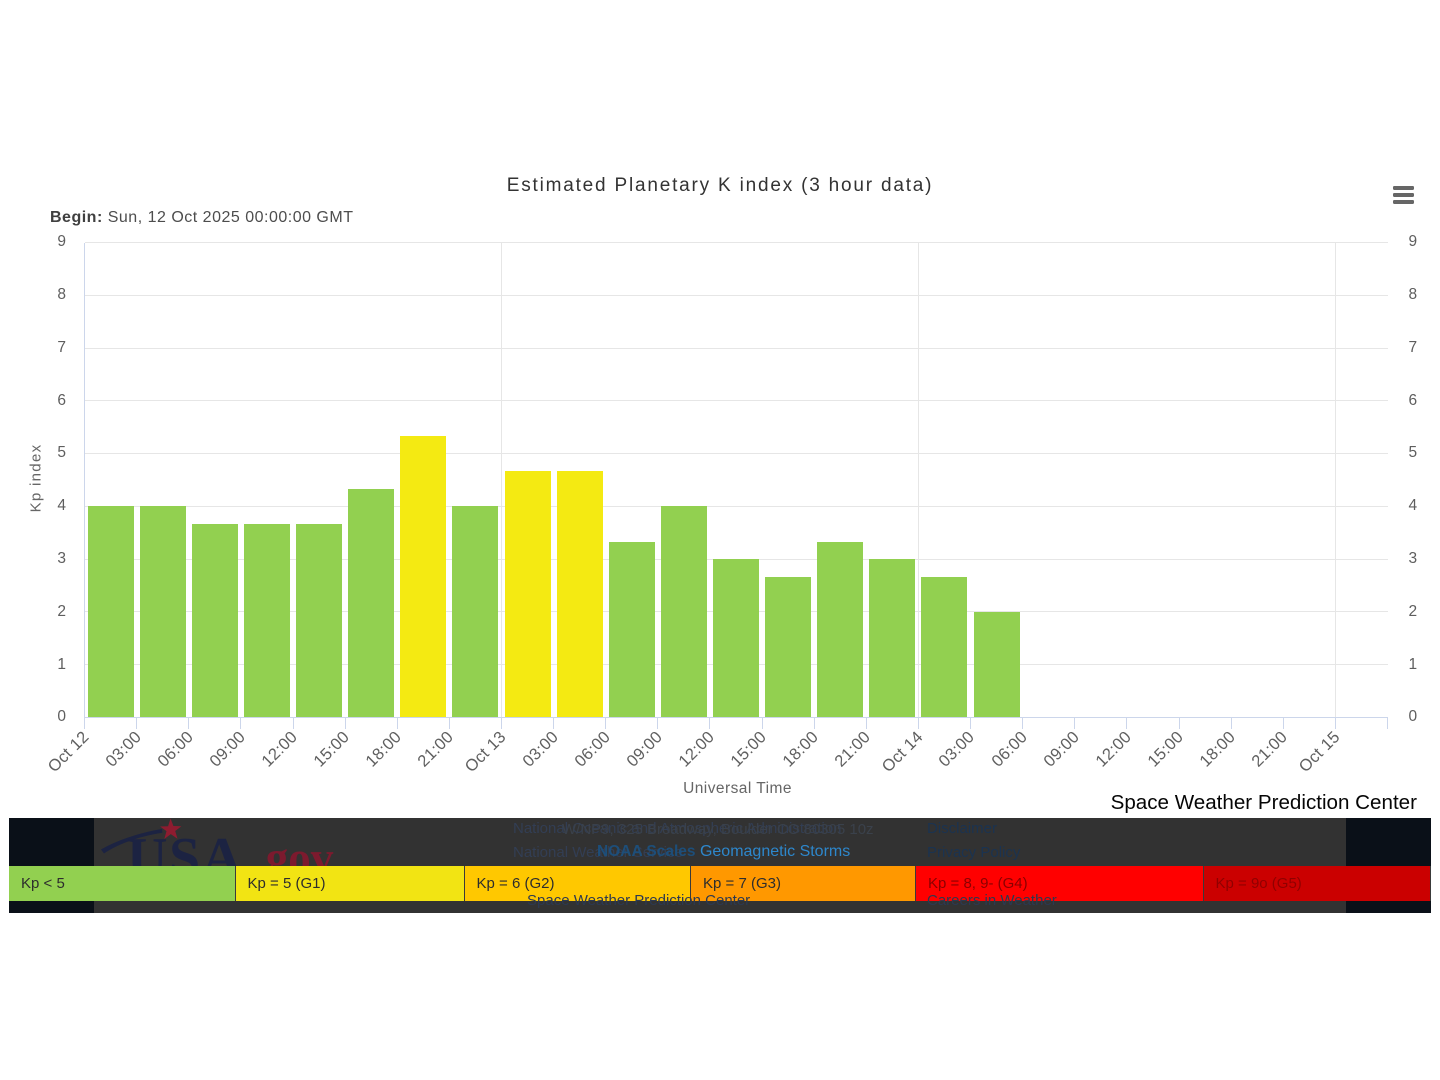 This screenshot has height=1080, width=1440. What do you see at coordinates (185, 846) in the screenshot?
I see `svg-text: USA` at bounding box center [185, 846].